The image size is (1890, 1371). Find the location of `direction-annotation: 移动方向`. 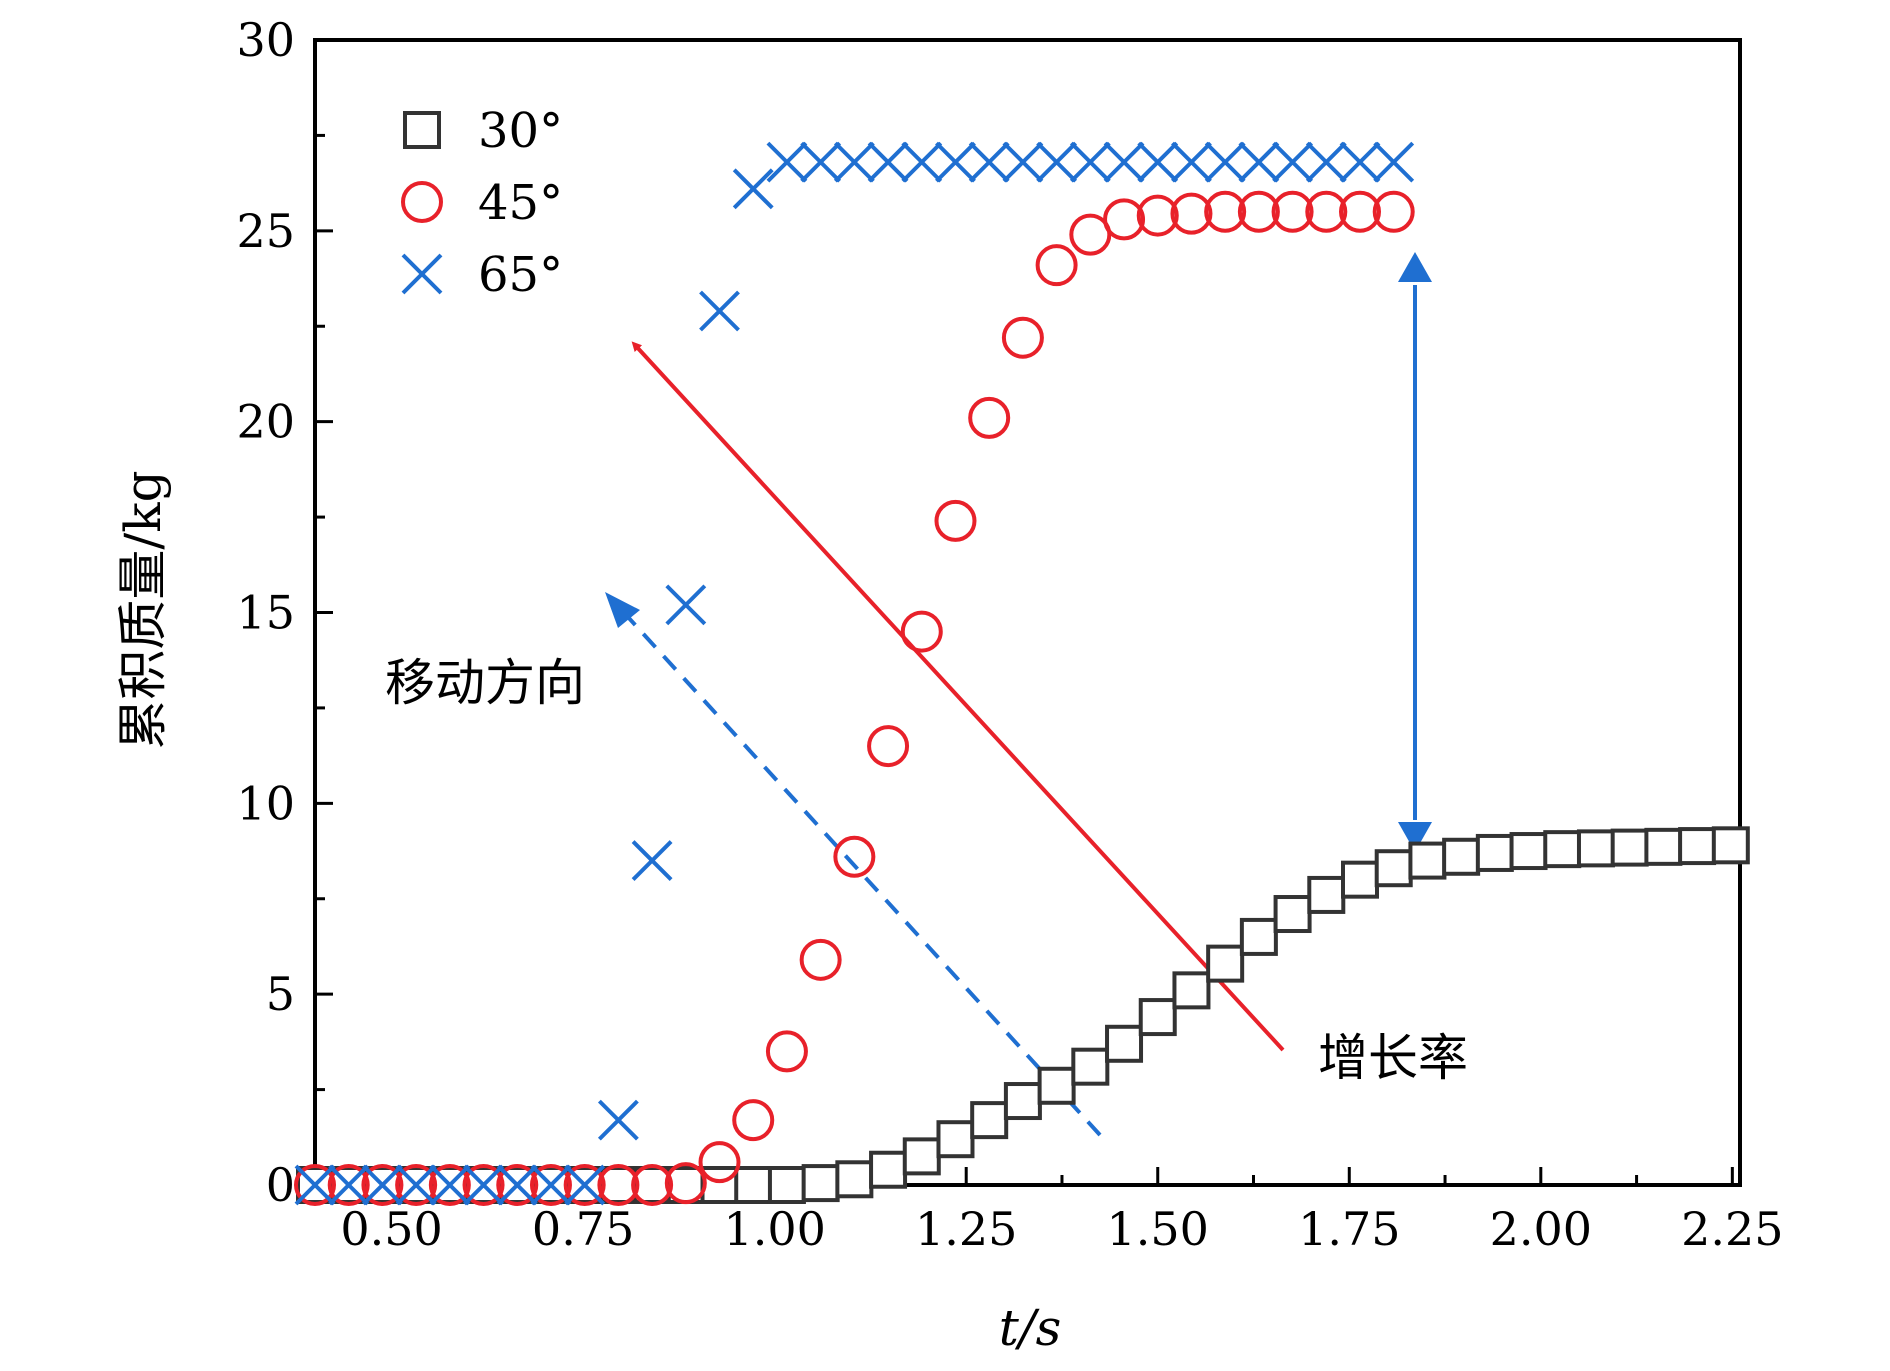

direction-annotation: 移动方向 is located at coordinates (485, 683).